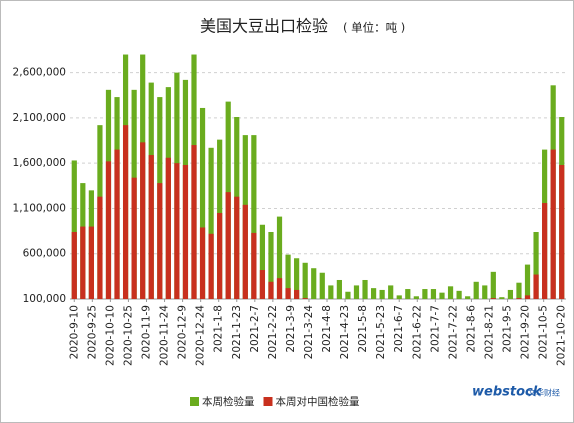 The image size is (574, 423). I want to click on legend-swatch, so click(268, 401).